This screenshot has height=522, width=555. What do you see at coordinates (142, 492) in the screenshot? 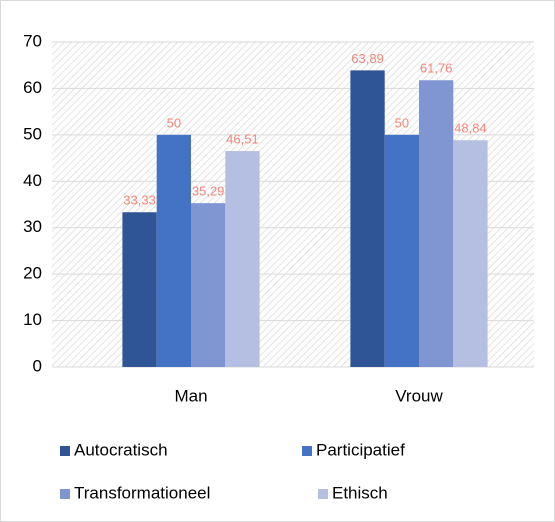
I see `legend-label: Transformationeel` at bounding box center [142, 492].